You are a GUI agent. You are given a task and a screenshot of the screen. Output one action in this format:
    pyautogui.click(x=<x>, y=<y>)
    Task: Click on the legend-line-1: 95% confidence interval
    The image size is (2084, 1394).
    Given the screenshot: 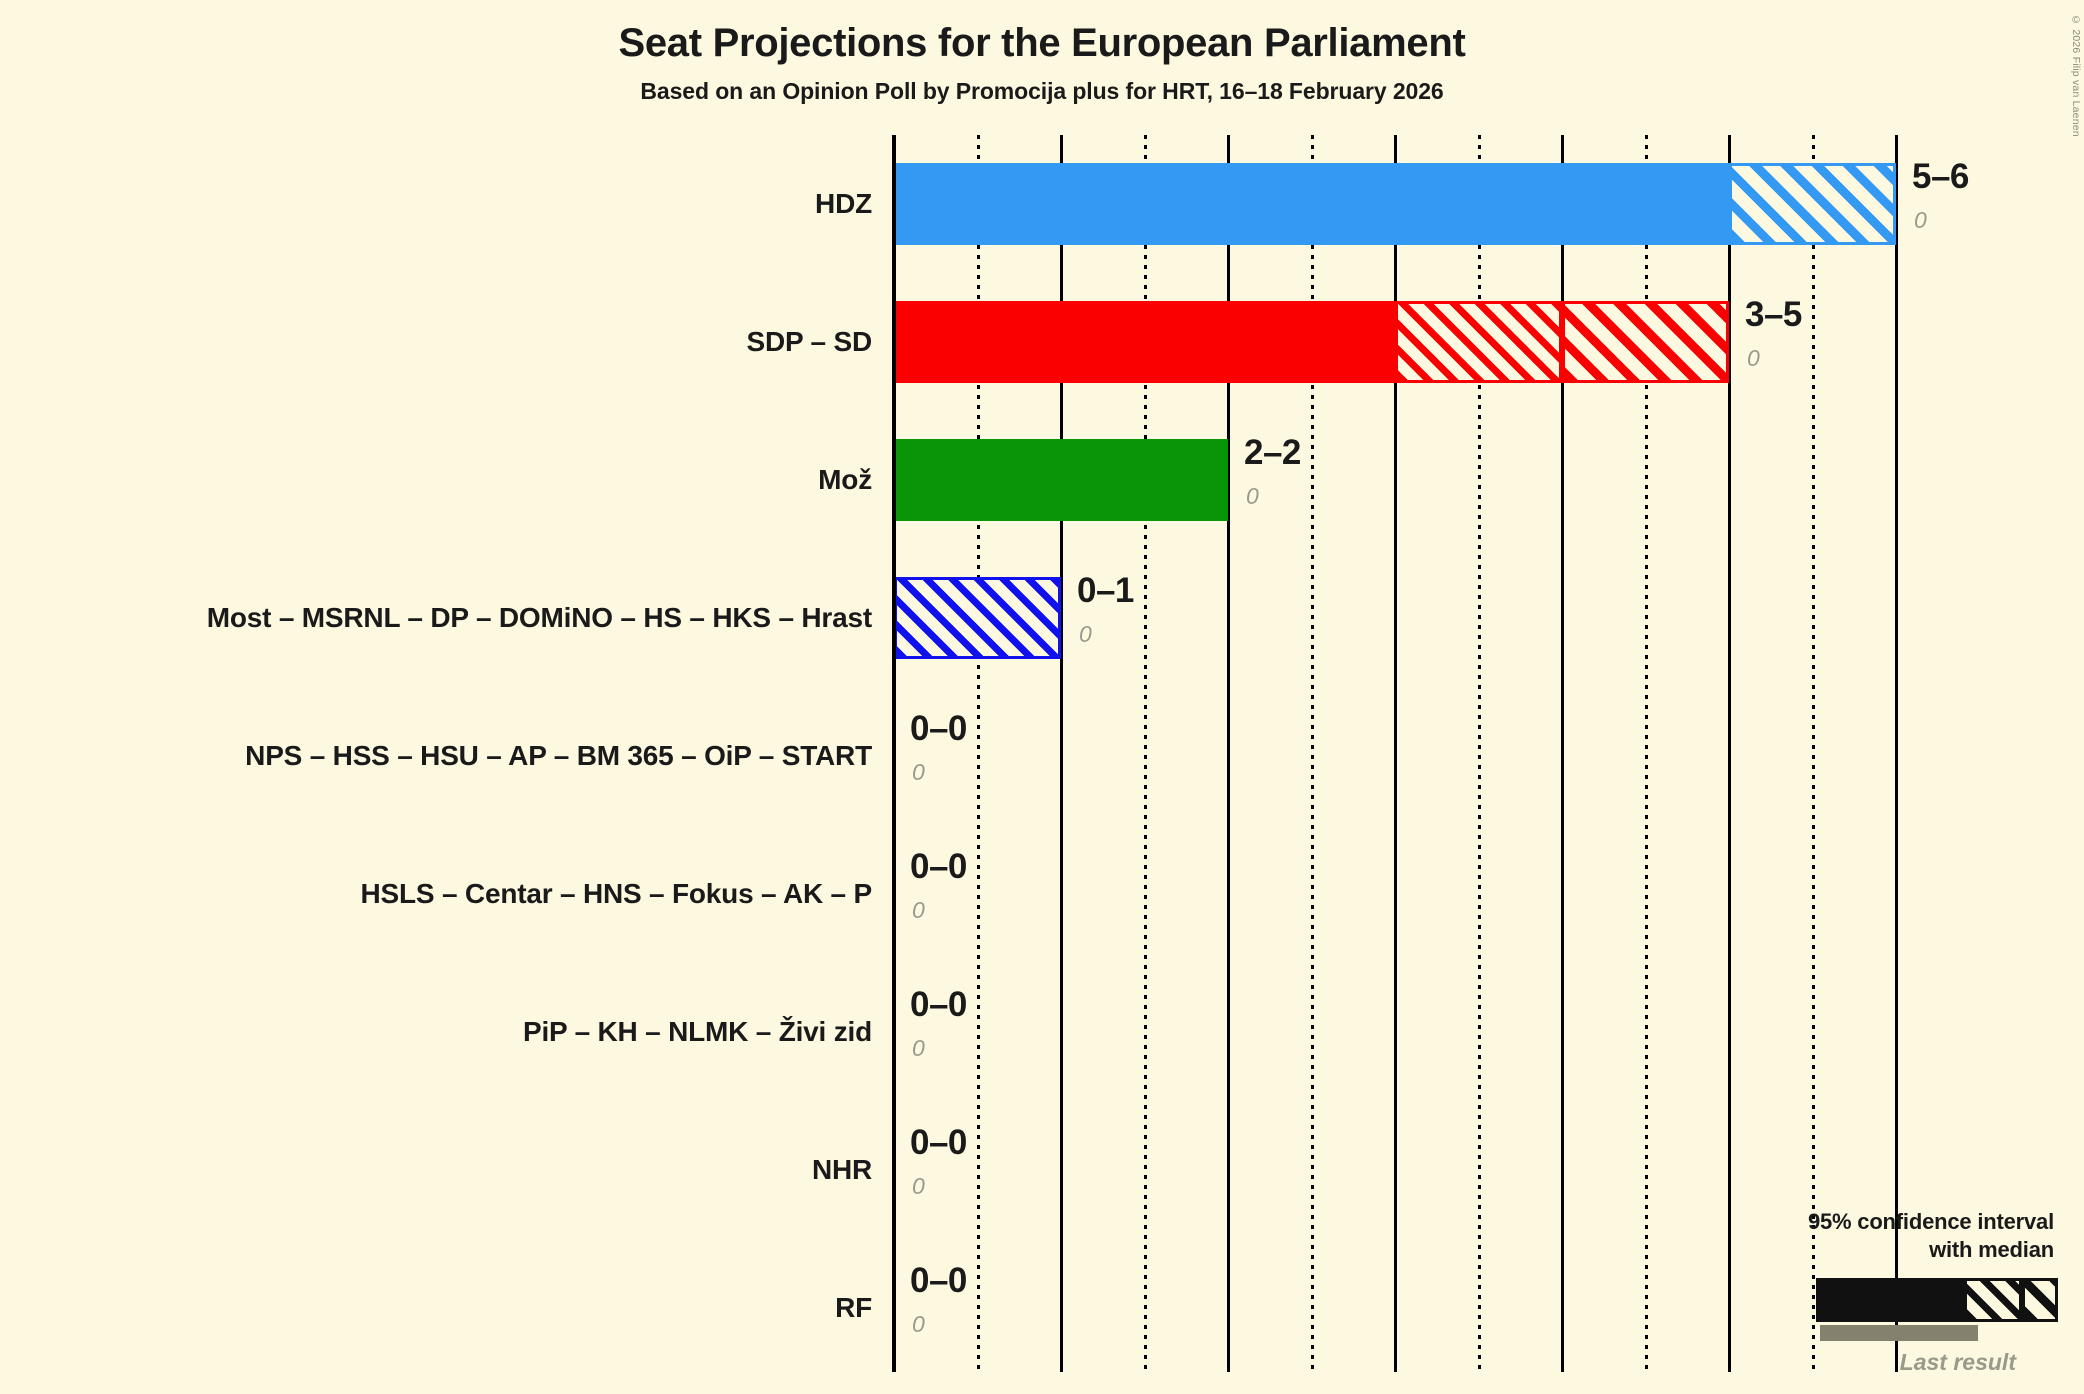 What is the action you would take?
    pyautogui.click(x=1930, y=1221)
    